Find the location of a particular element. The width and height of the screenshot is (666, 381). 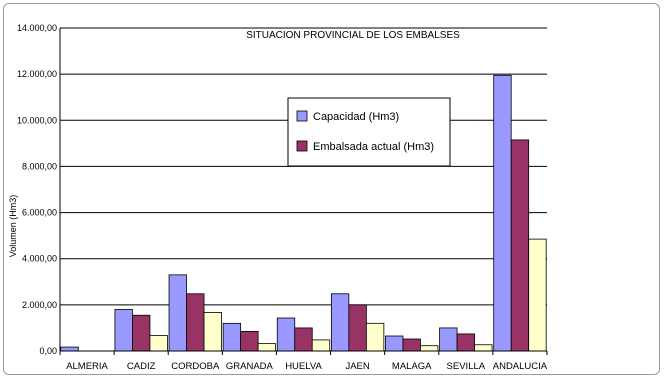

x-tick-label: MALAGA is located at coordinates (412, 366).